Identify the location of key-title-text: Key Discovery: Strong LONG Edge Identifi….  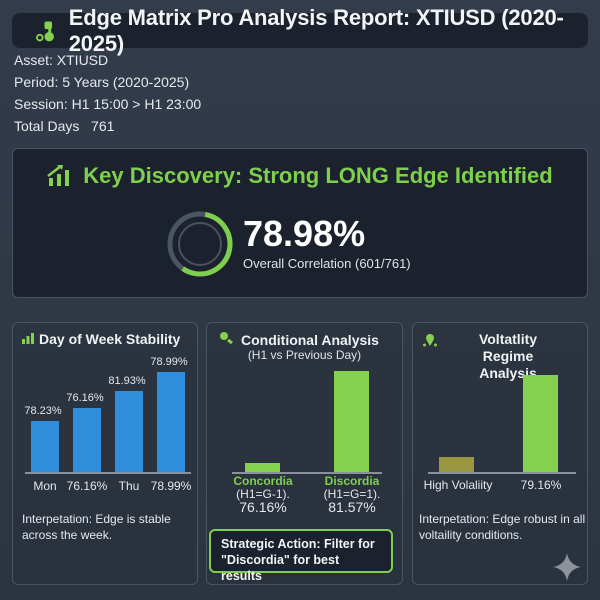
(318, 175).